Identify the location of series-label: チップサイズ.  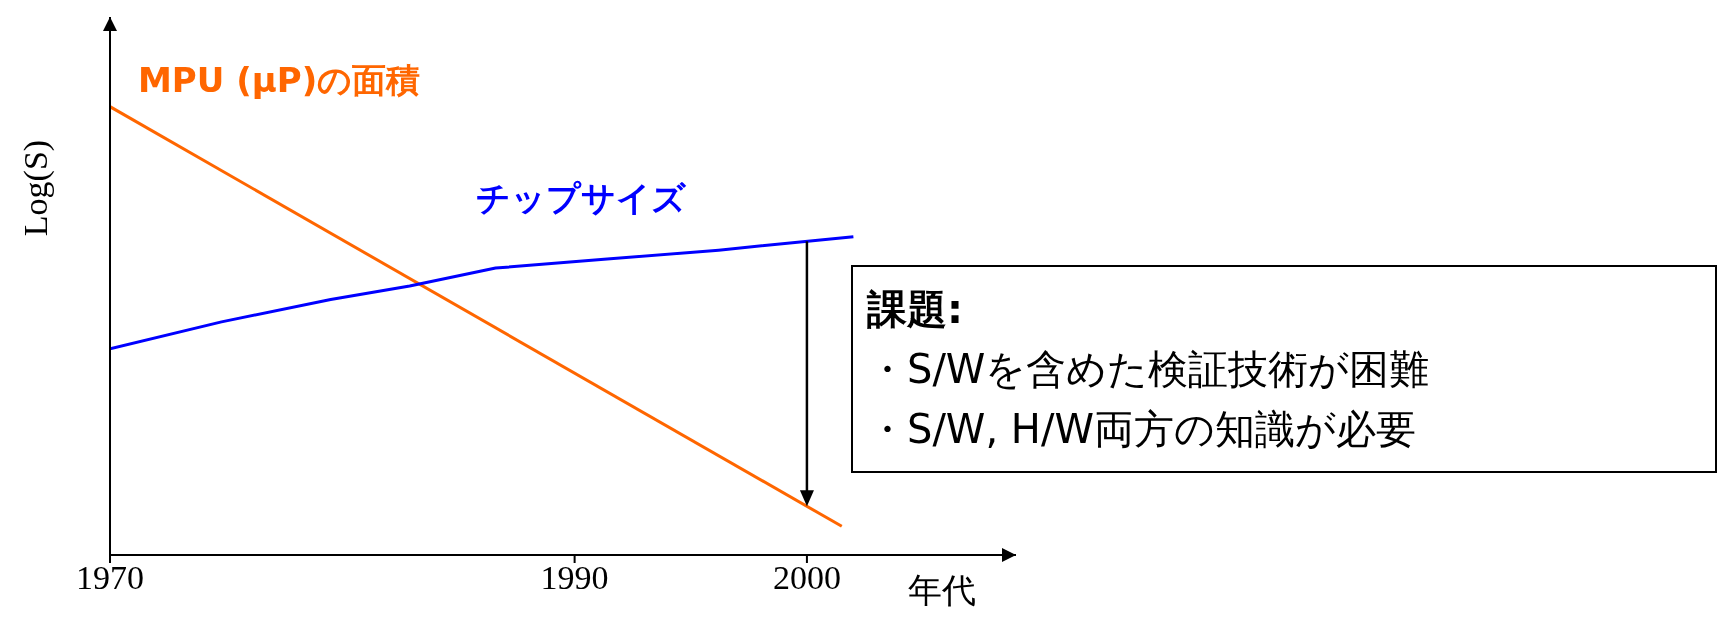
(581, 198).